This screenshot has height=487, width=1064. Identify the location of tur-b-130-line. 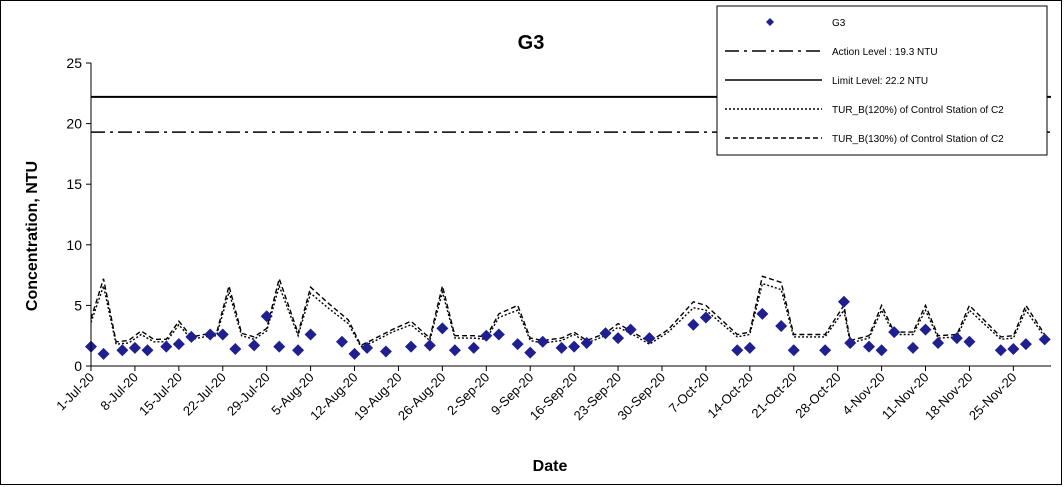
(568, 311).